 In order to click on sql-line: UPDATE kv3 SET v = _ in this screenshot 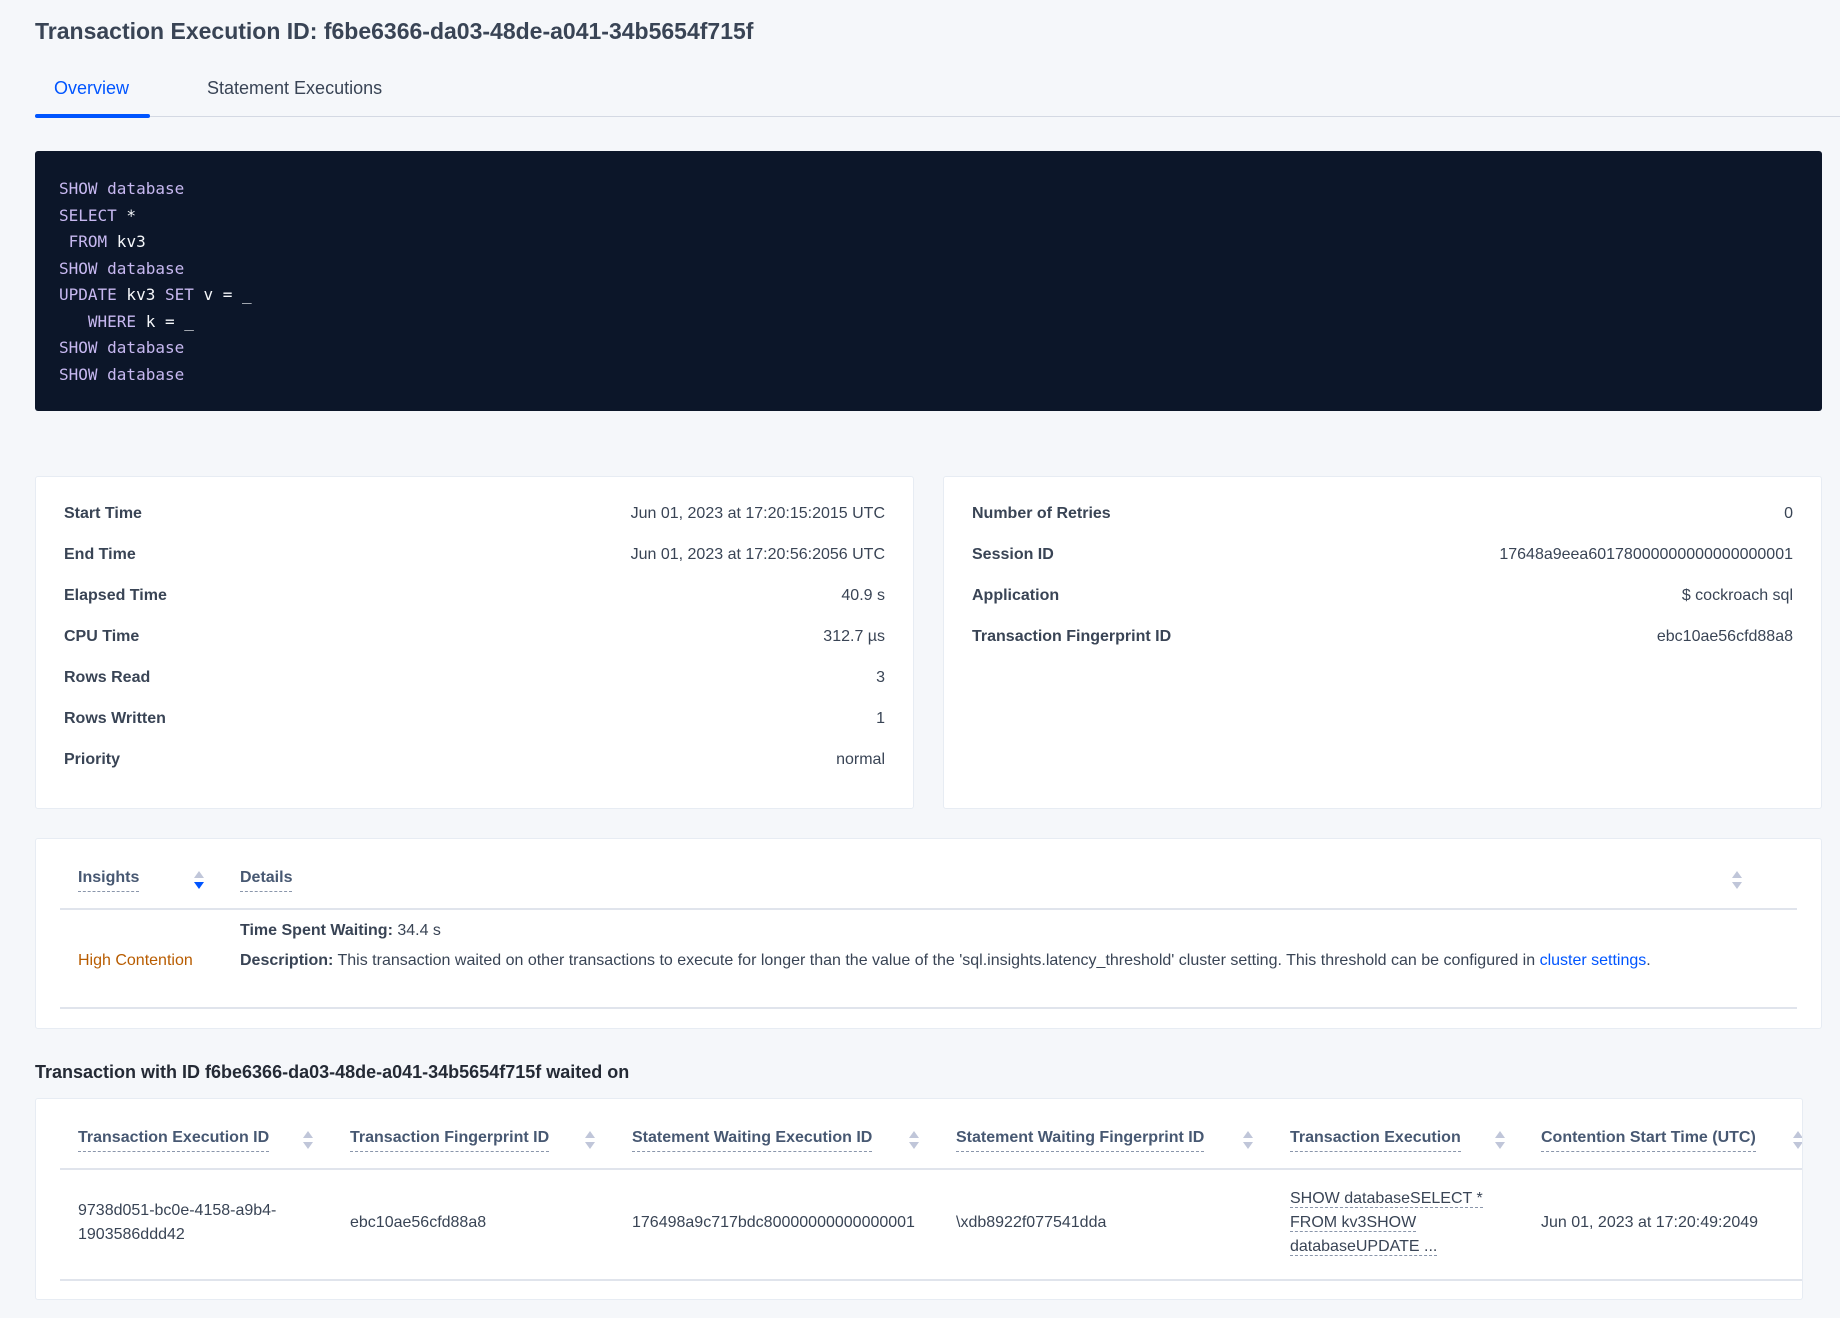, I will do `click(928, 295)`.